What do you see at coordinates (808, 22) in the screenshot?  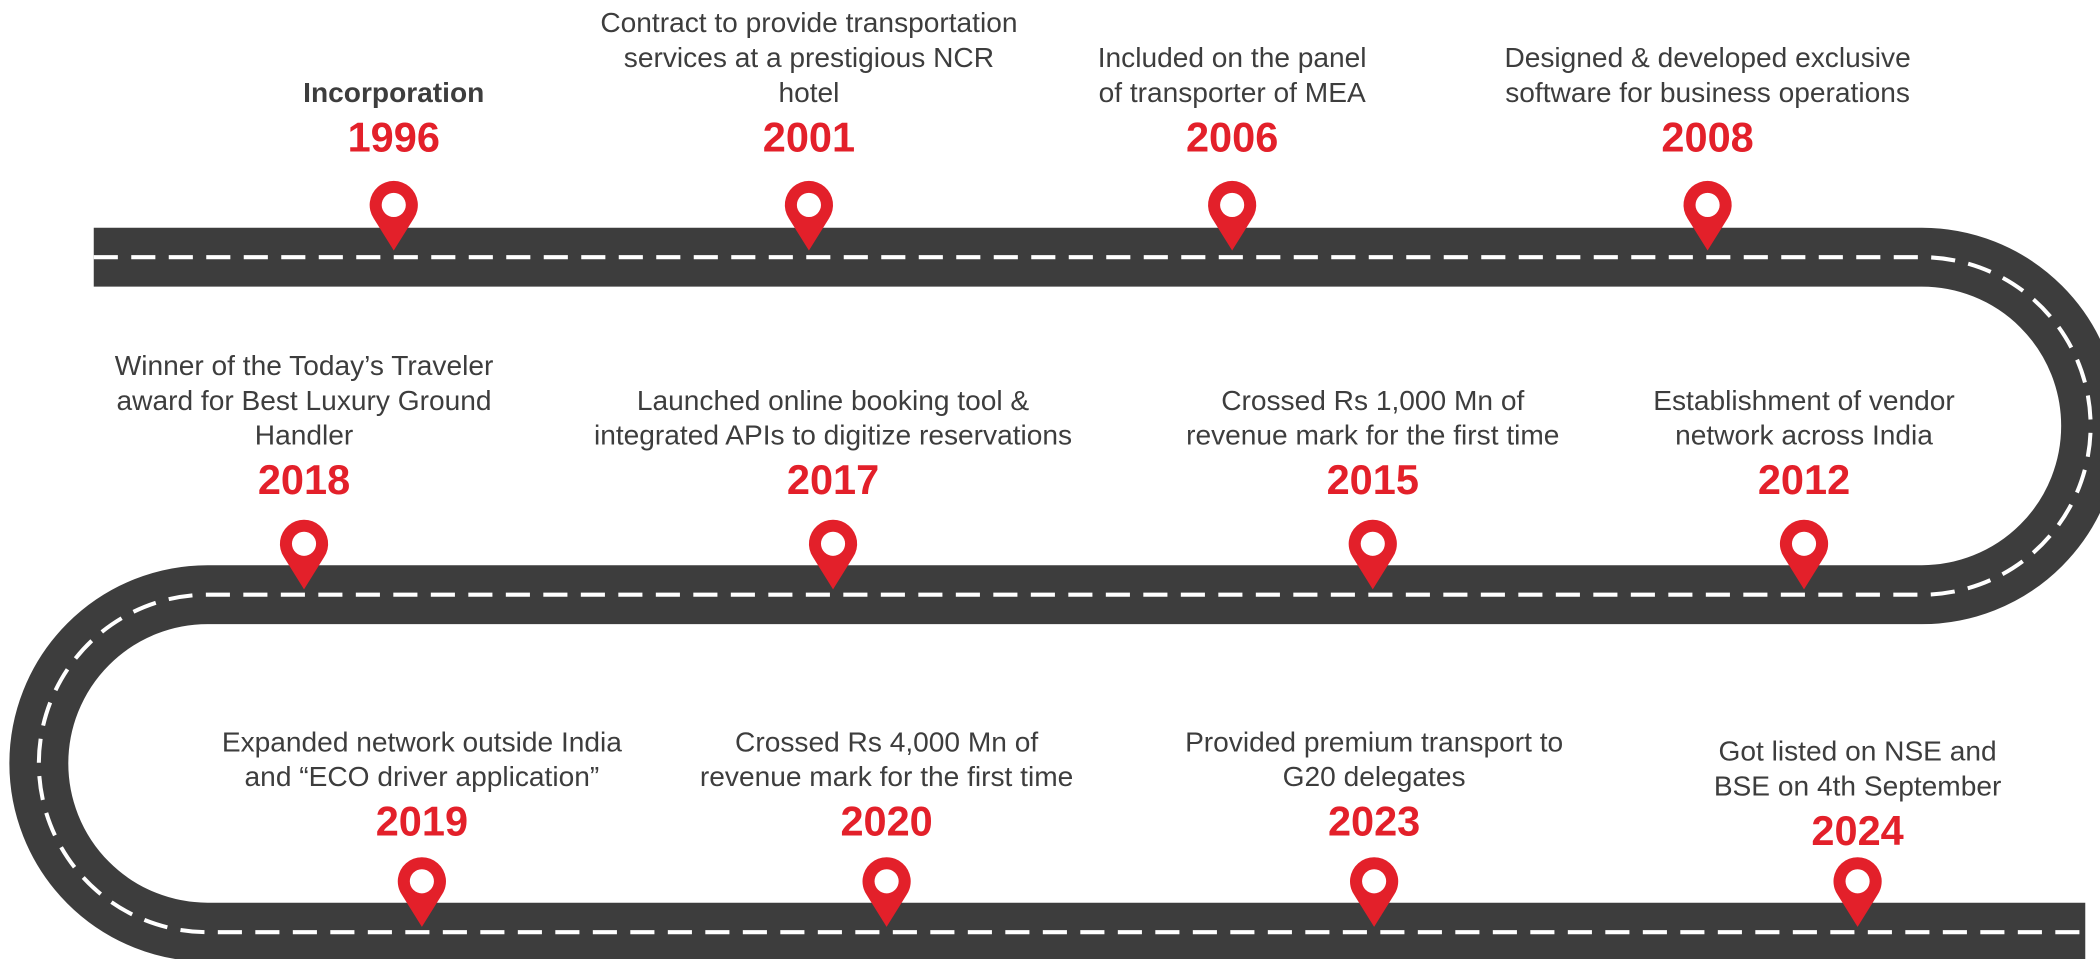 I see `milestone-text: Contract to provide transportation` at bounding box center [808, 22].